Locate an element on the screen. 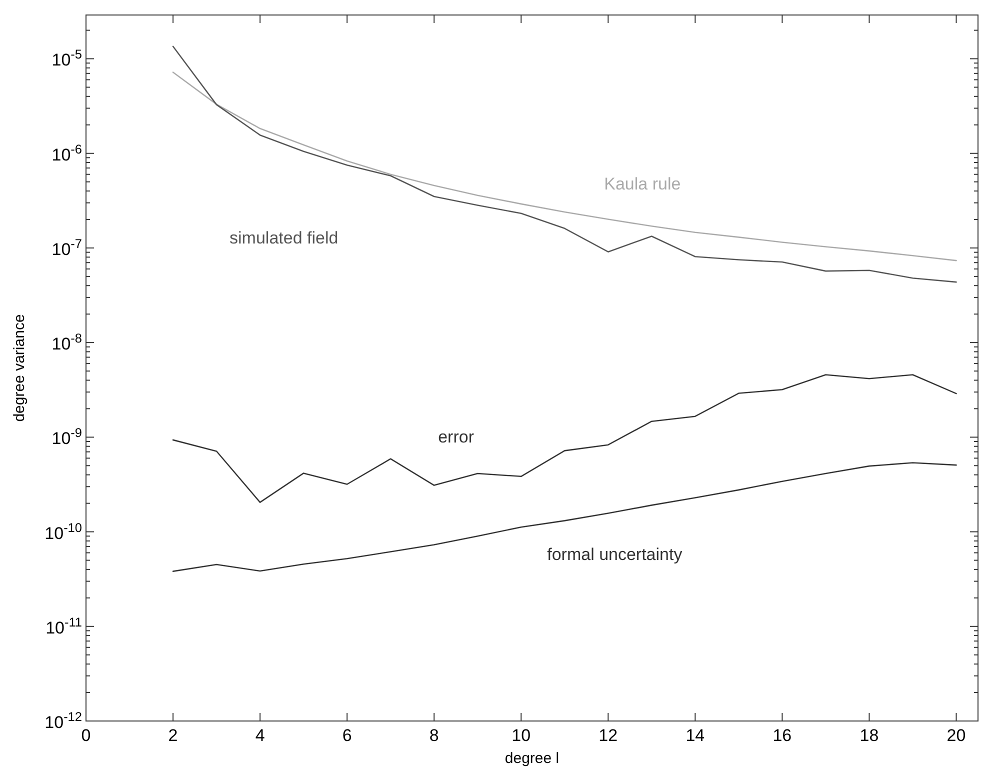 Image resolution: width=992 pixels, height=784 pixels. y-axis-title: degree variance is located at coordinates (19, 368).